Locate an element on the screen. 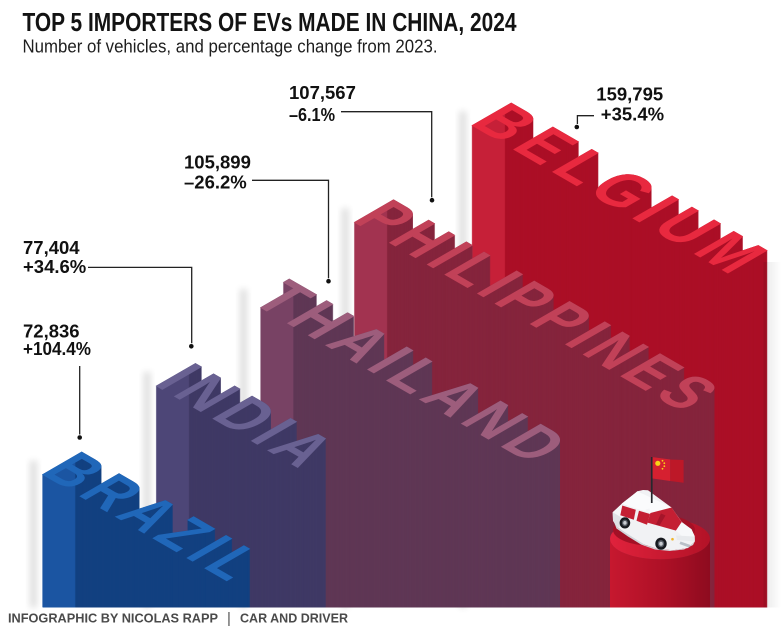 This screenshot has height=632, width=781. svg-text: –6.1% is located at coordinates (312, 114).